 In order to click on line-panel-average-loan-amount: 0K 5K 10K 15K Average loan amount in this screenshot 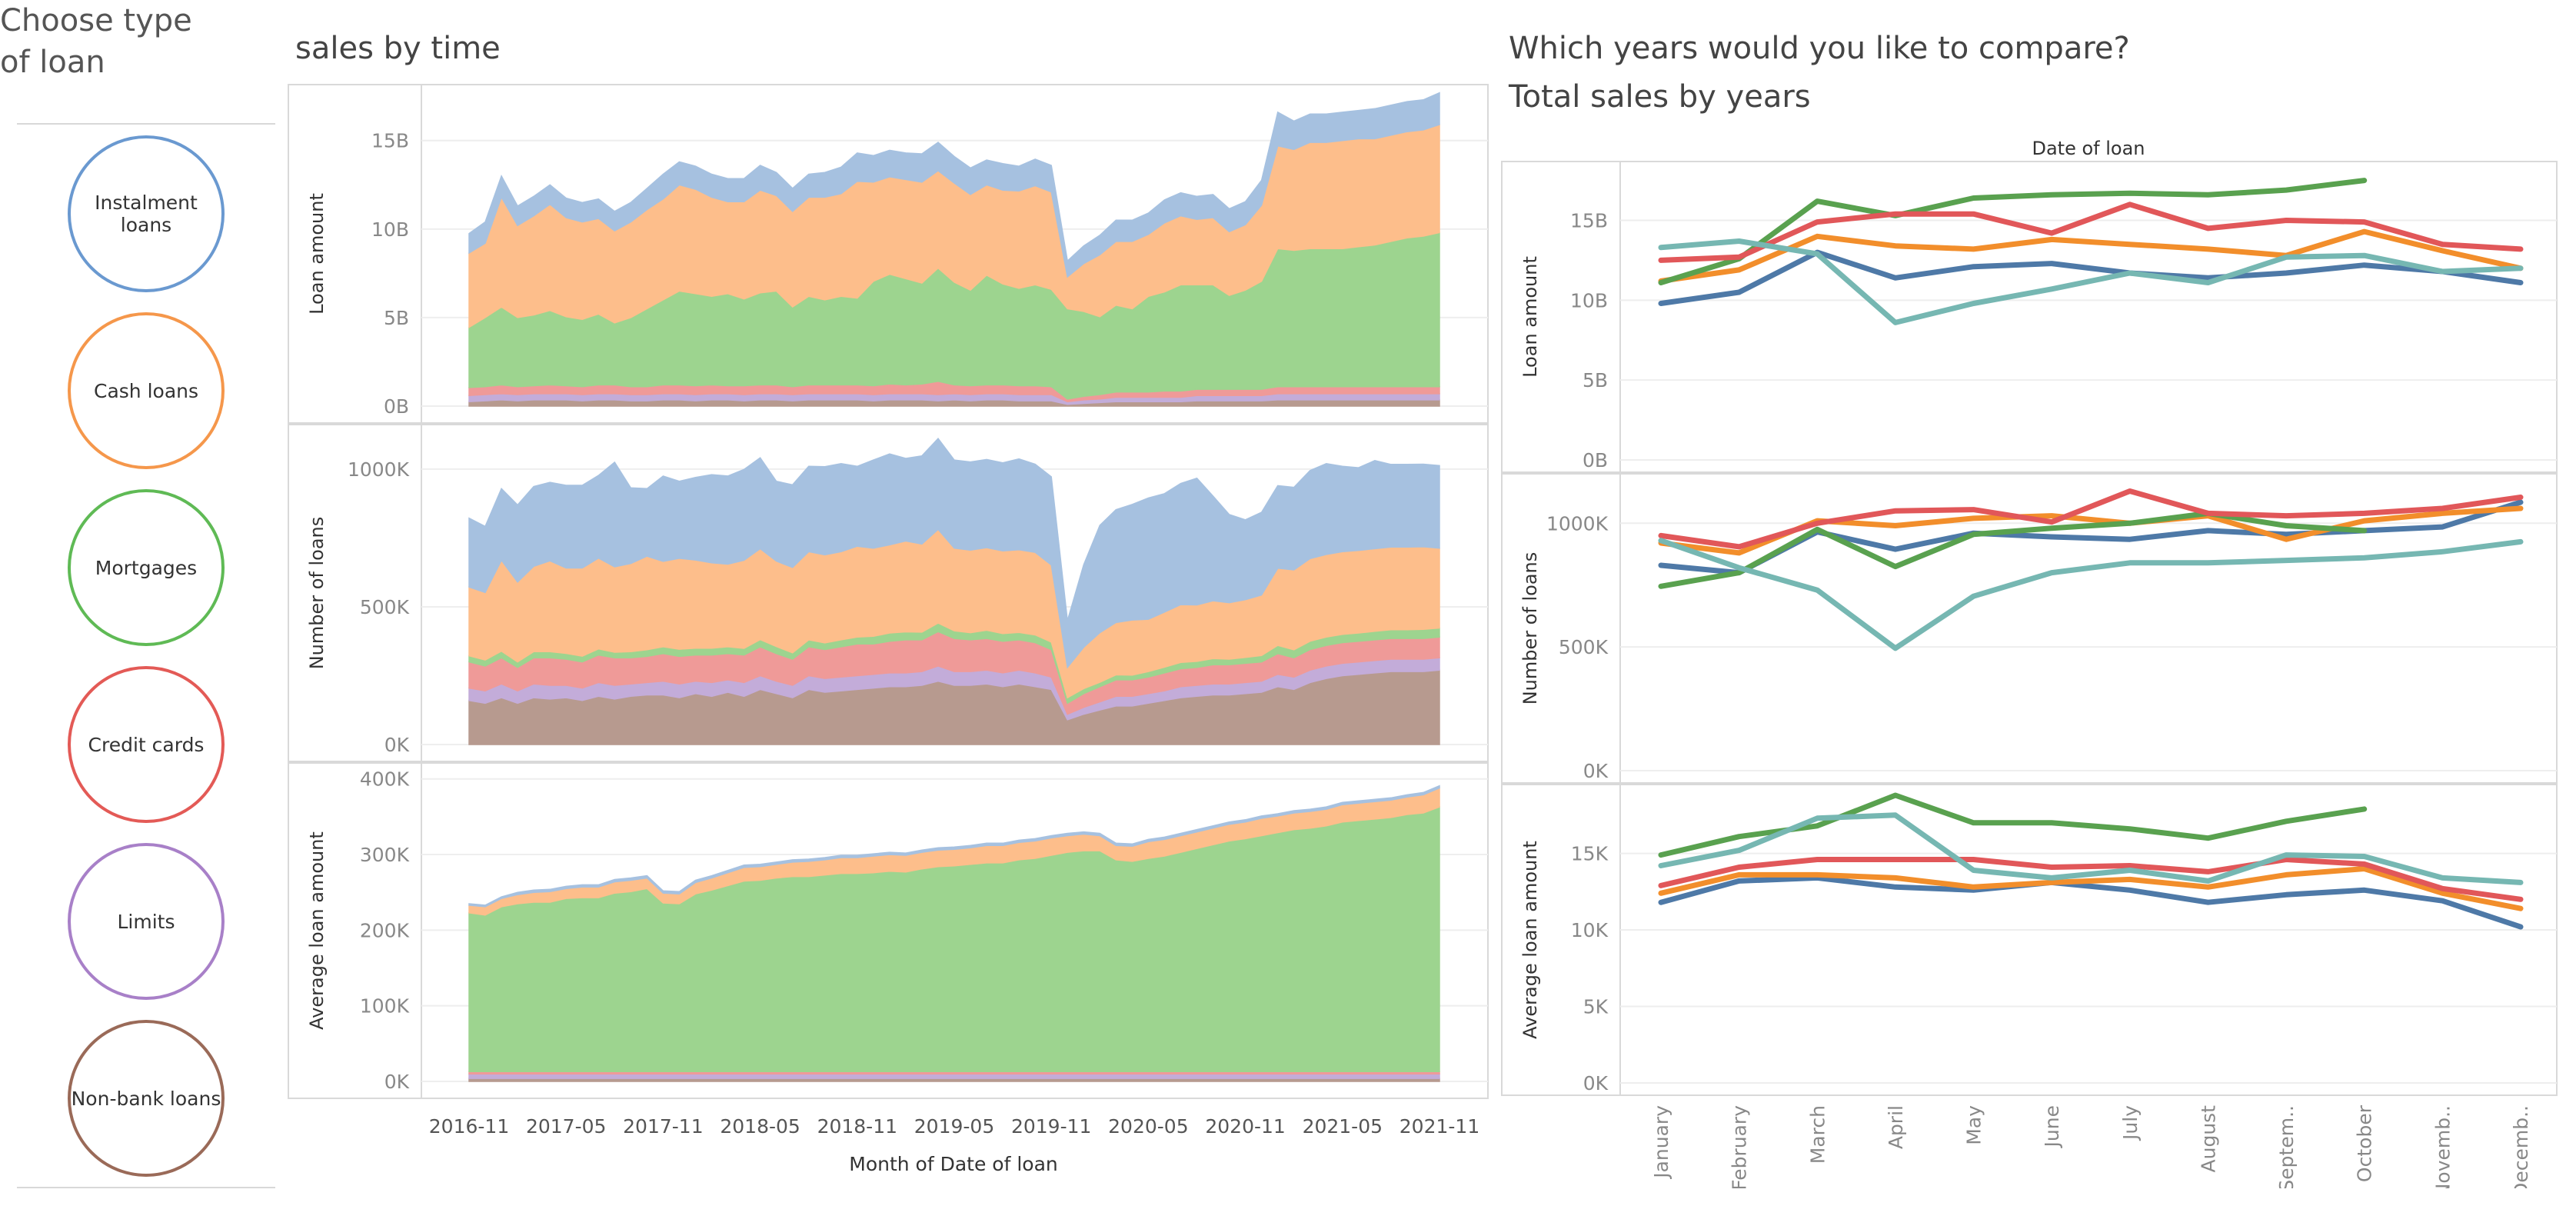, I will do `click(2029, 940)`.